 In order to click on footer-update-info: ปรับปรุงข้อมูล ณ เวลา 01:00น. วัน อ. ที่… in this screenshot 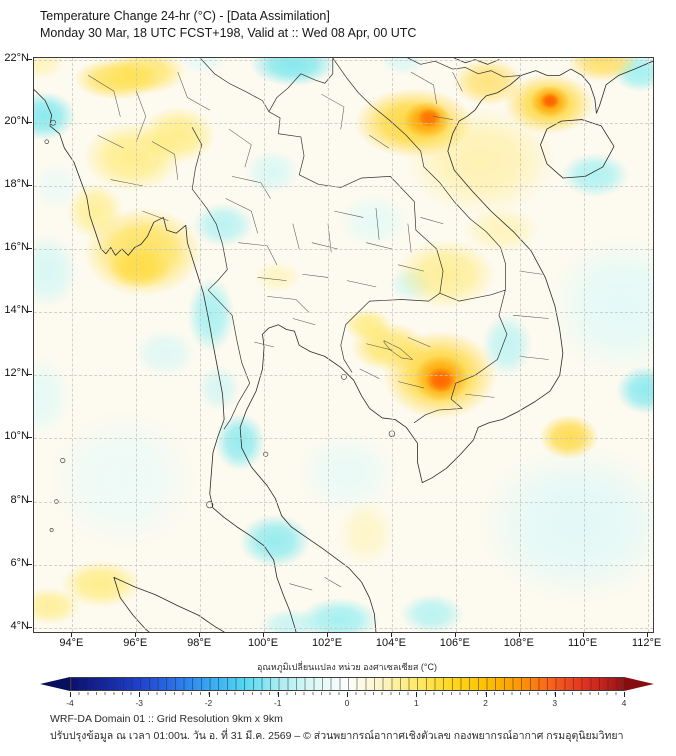, I will do `click(337, 736)`.